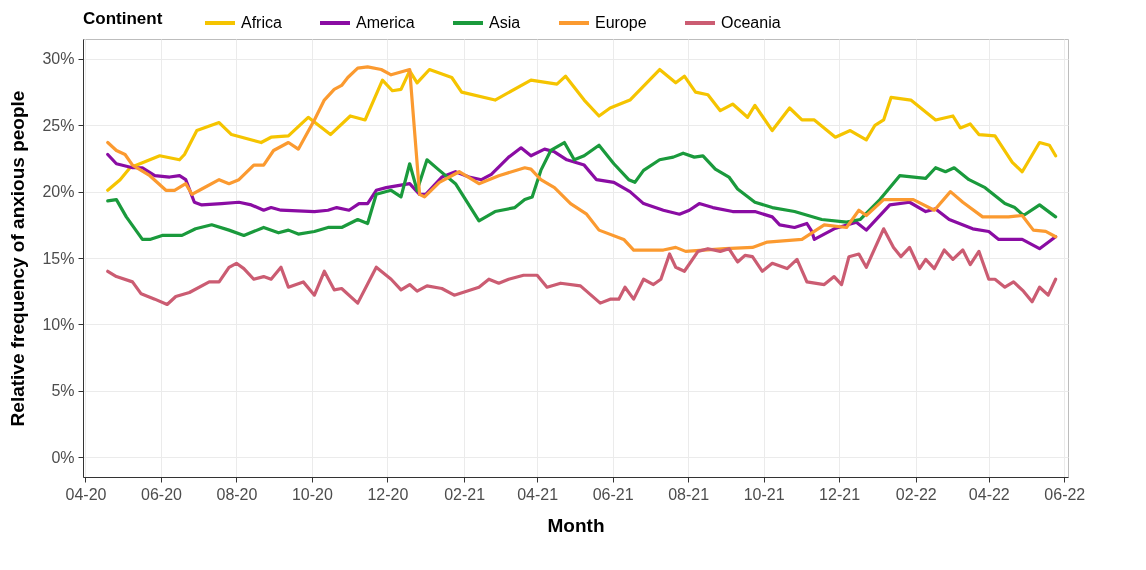 This screenshot has height=570, width=1146. I want to click on y-tick-label: 5%, so click(63, 391).